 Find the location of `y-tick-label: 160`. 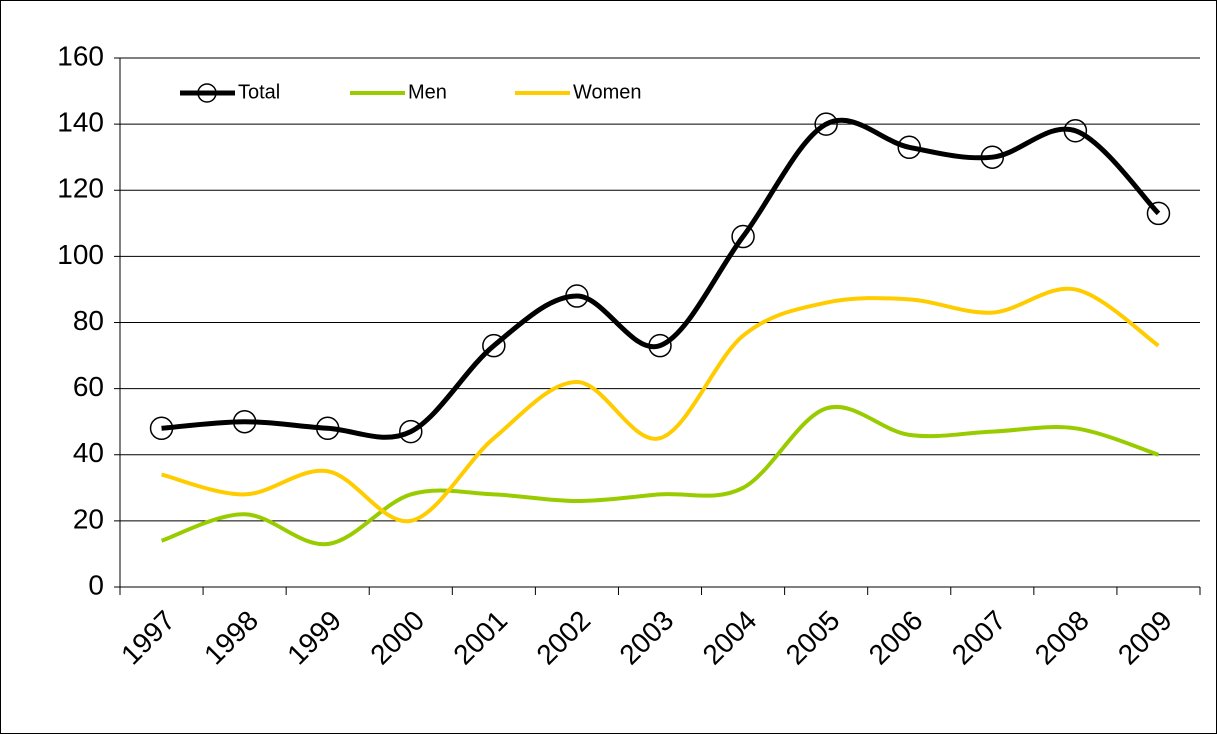

y-tick-label: 160 is located at coordinates (80, 55).